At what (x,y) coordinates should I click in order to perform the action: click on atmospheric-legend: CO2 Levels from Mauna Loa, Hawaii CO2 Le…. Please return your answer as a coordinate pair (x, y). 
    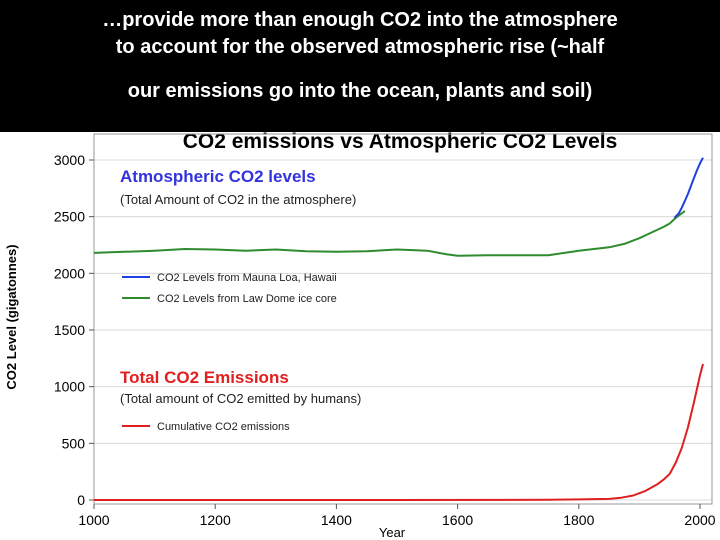
    Looking at the image, I should click on (229, 288).